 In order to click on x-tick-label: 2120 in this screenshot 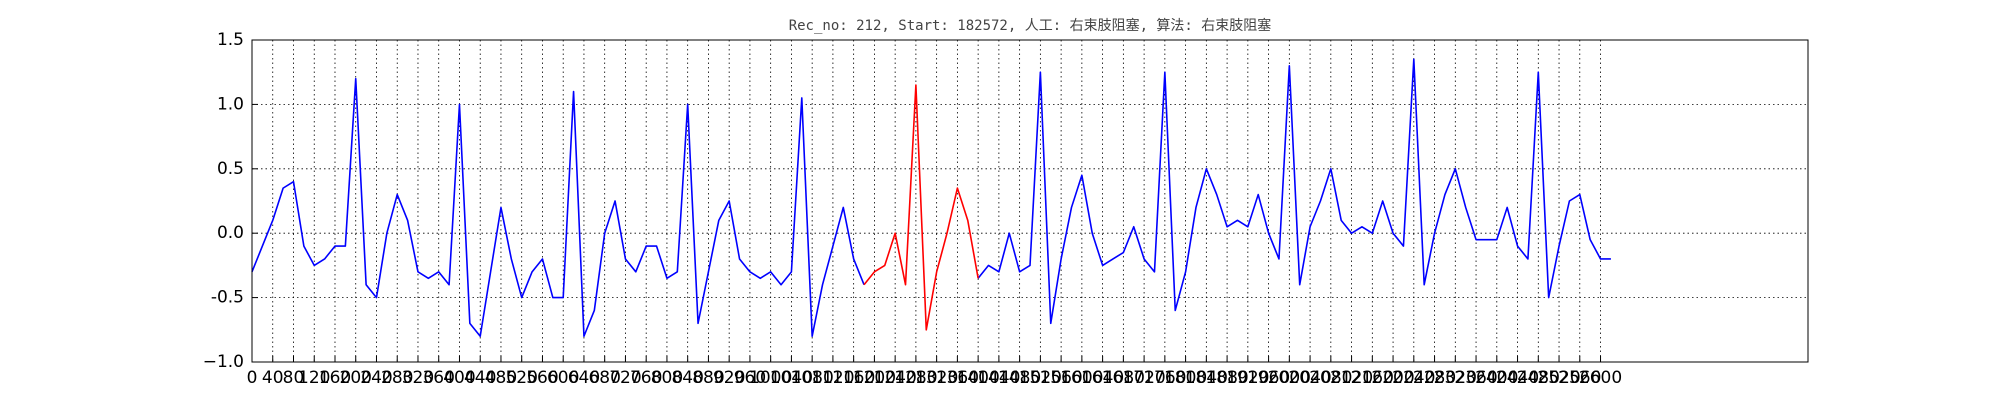, I will do `click(1351, 378)`.